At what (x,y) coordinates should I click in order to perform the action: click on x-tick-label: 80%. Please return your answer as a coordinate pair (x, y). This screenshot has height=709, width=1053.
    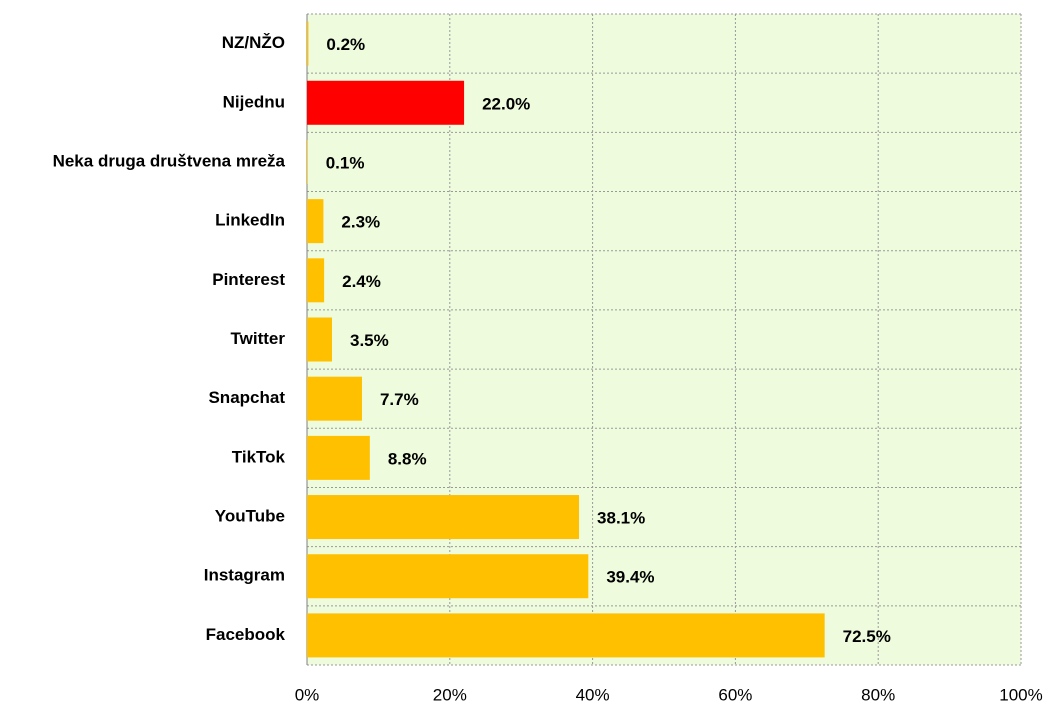
    Looking at the image, I should click on (878, 694).